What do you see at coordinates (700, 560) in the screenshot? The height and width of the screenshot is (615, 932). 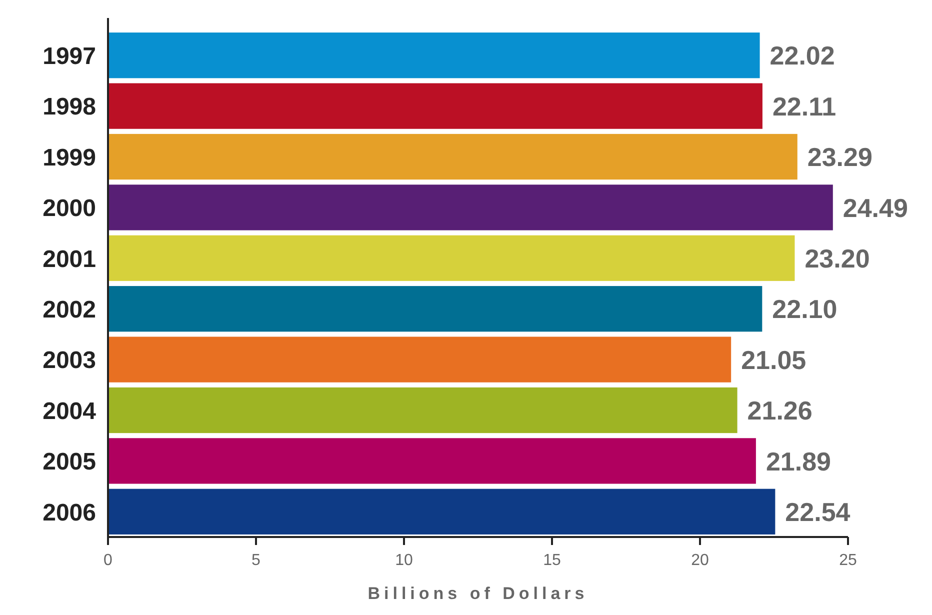 I see `x-tick-label: 20` at bounding box center [700, 560].